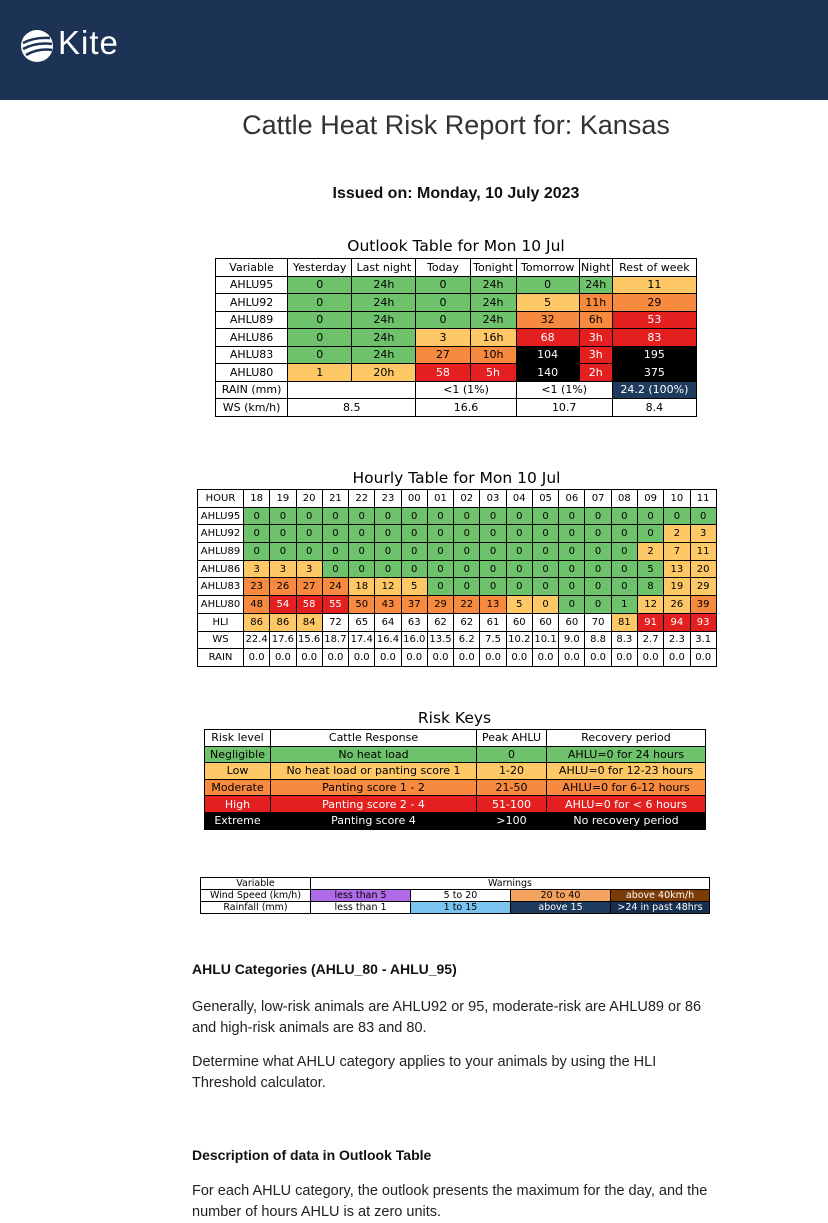  I want to click on table-cell: 3.1, so click(703, 640).